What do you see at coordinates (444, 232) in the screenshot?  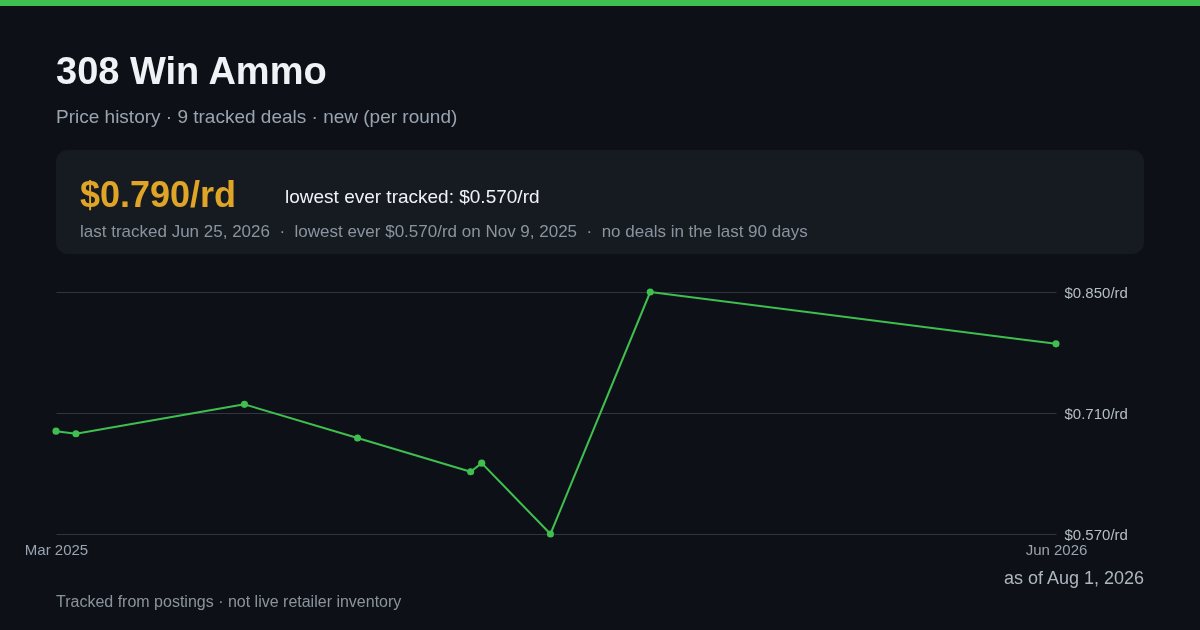 I see `text: last tracked Jun 25, 2026 · lowest ever $0.570/rd on Nov 9, 2025 · no deals in the last 90 days` at bounding box center [444, 232].